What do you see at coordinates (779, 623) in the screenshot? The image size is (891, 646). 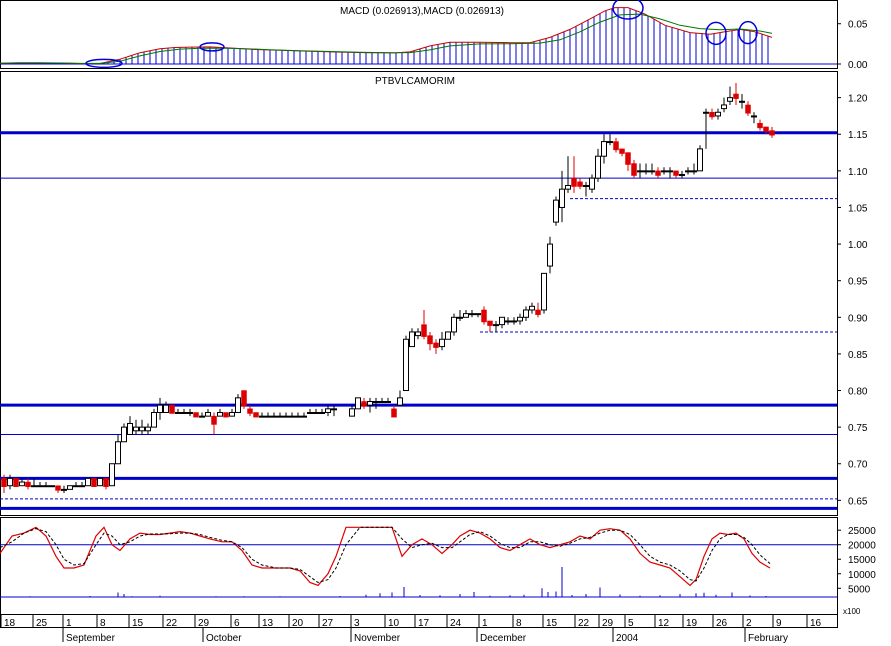 I see `day-label: 9` at bounding box center [779, 623].